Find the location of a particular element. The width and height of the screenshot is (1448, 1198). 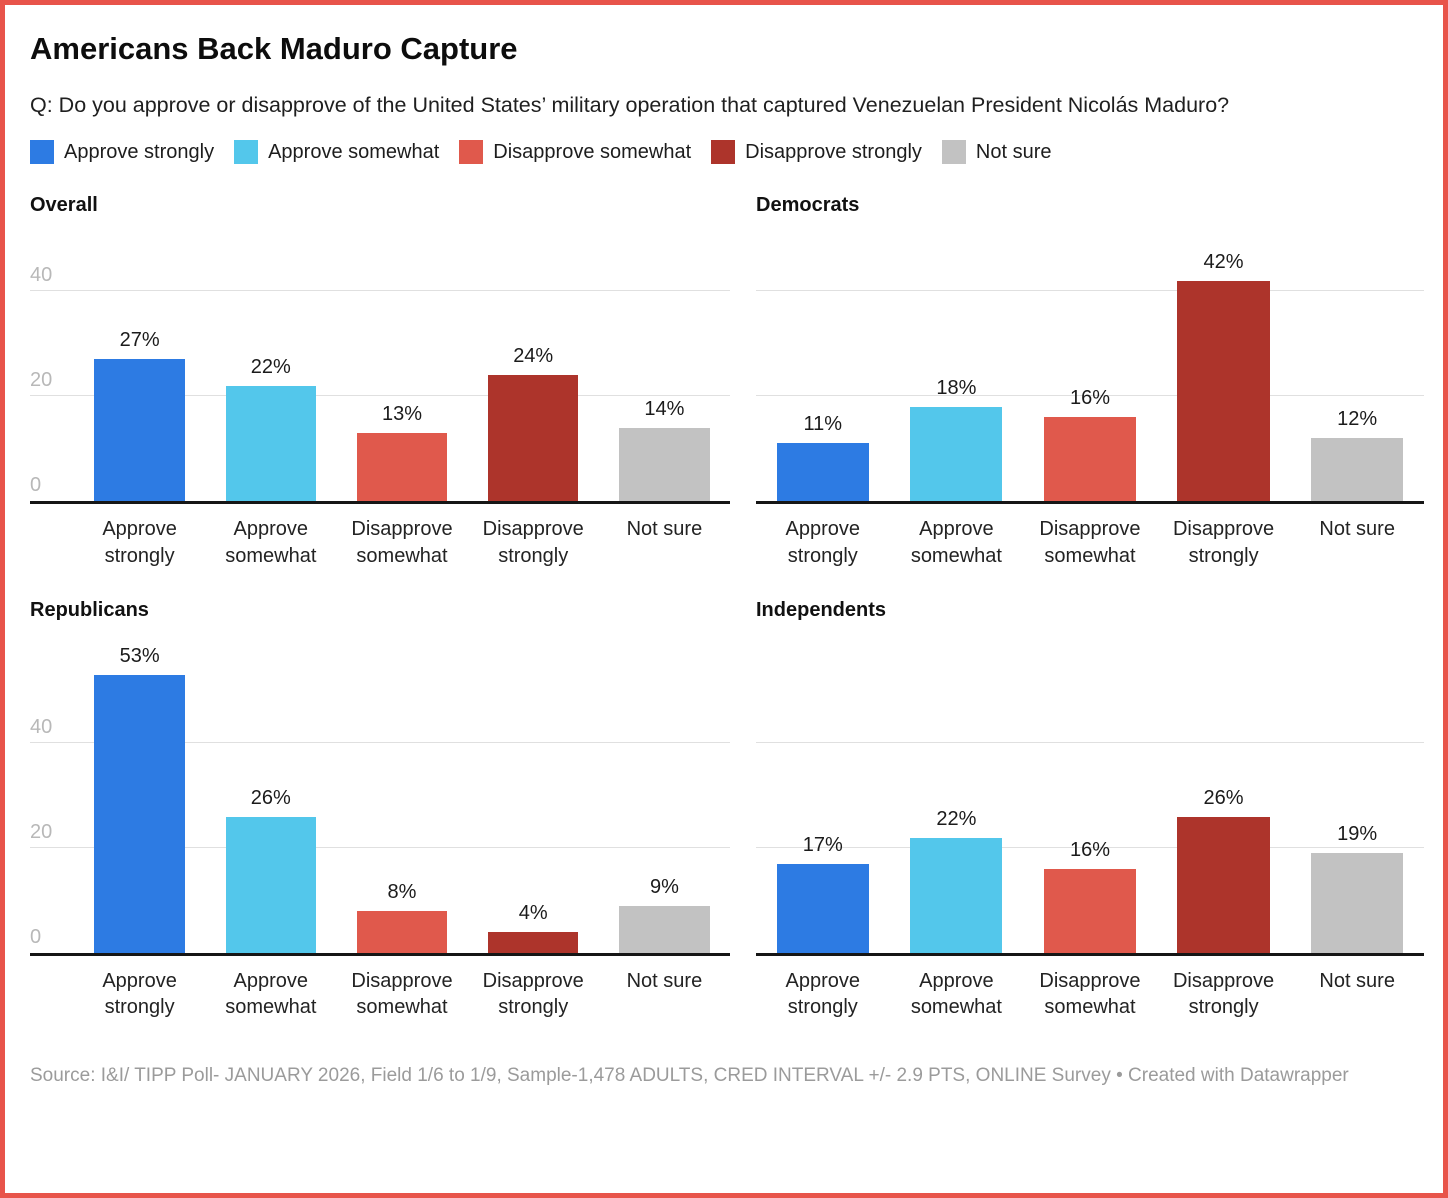

plot-area-democrats: 11% 18% 16% 42% 12% is located at coordinates (1090, 374).